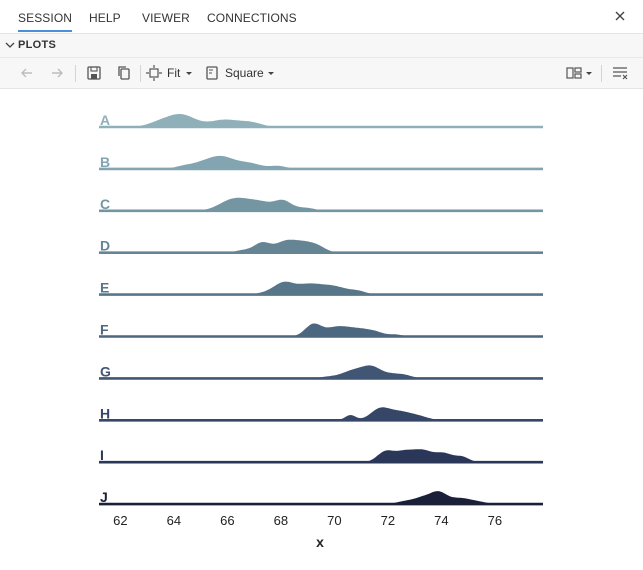 Image resolution: width=643 pixels, height=570 pixels. I want to click on ridge-label-F: F, so click(104, 330).